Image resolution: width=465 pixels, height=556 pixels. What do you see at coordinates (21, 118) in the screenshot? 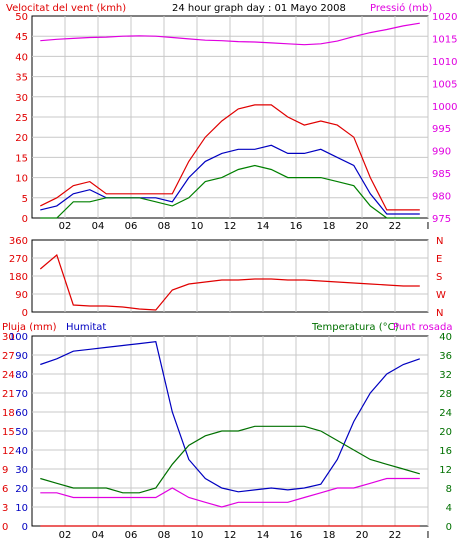
I see `wind-ytick-5: 25` at bounding box center [21, 118].